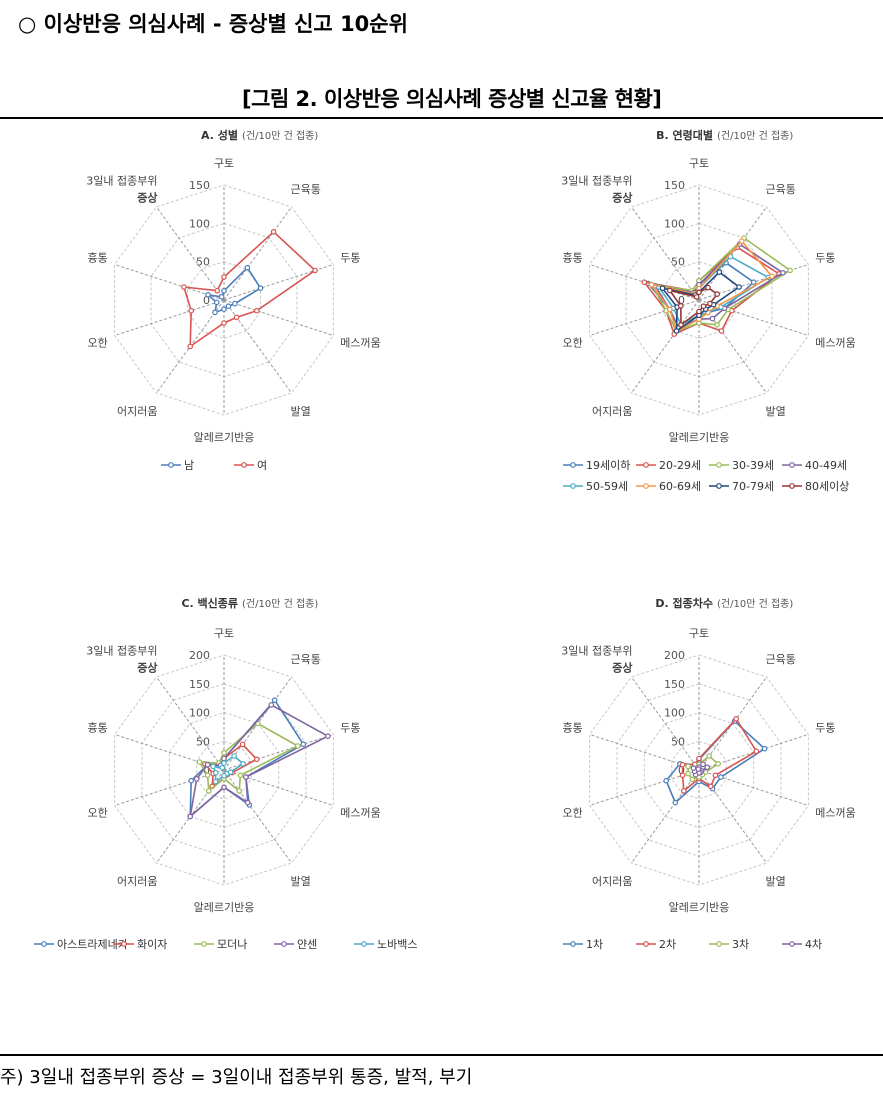 The image size is (883, 1109). I want to click on legend-item: 20-29세, so click(668, 465).